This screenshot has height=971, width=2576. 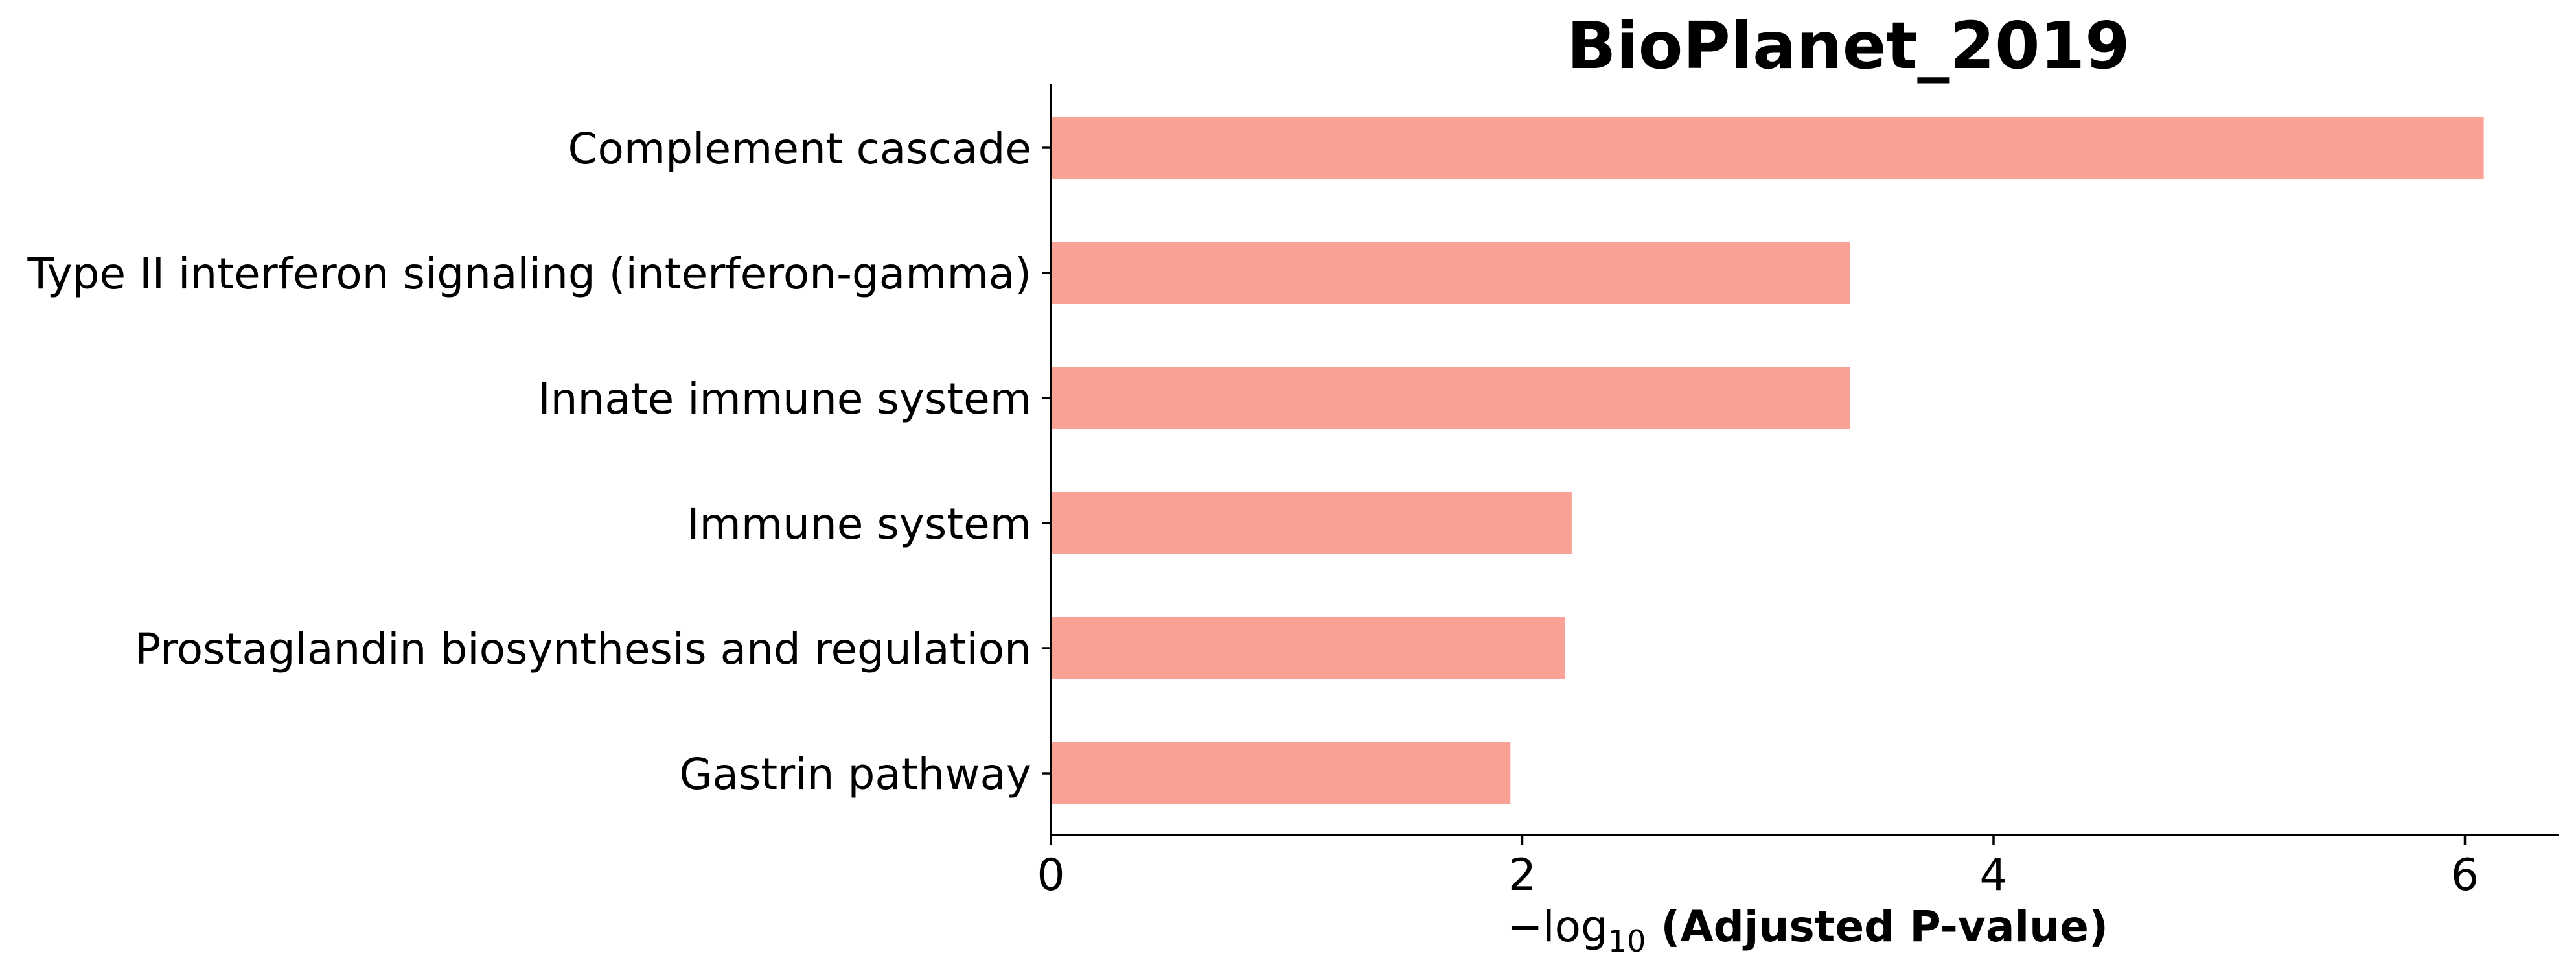 What do you see at coordinates (1758, 868) in the screenshot?
I see `x-ticks: 0 2 4 6` at bounding box center [1758, 868].